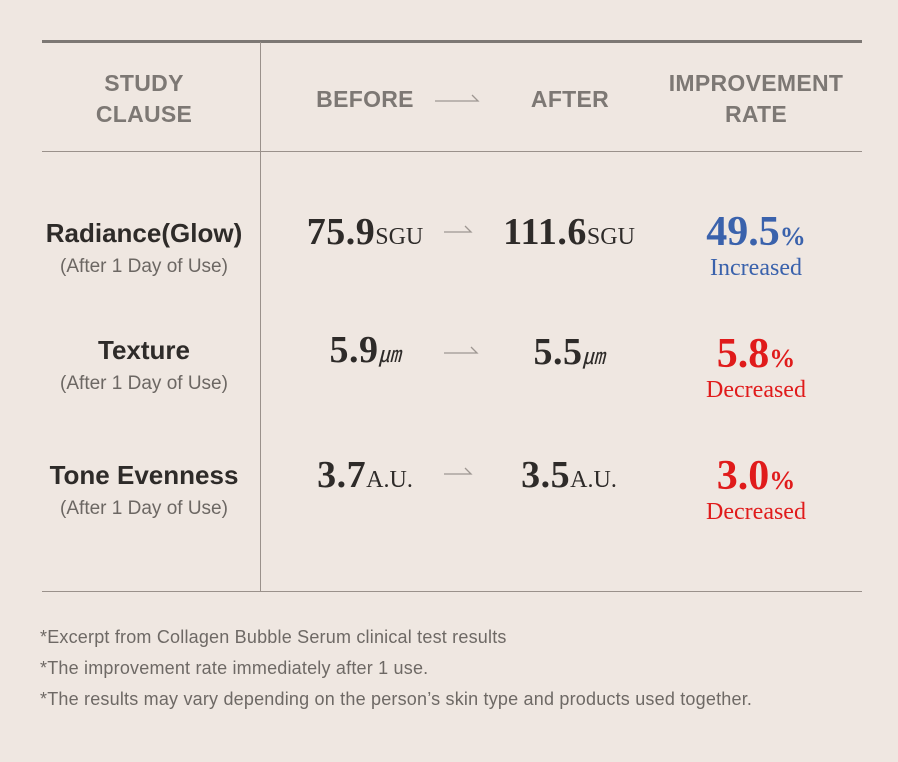  What do you see at coordinates (756, 268) in the screenshot?
I see `rate-direction: Increased` at bounding box center [756, 268].